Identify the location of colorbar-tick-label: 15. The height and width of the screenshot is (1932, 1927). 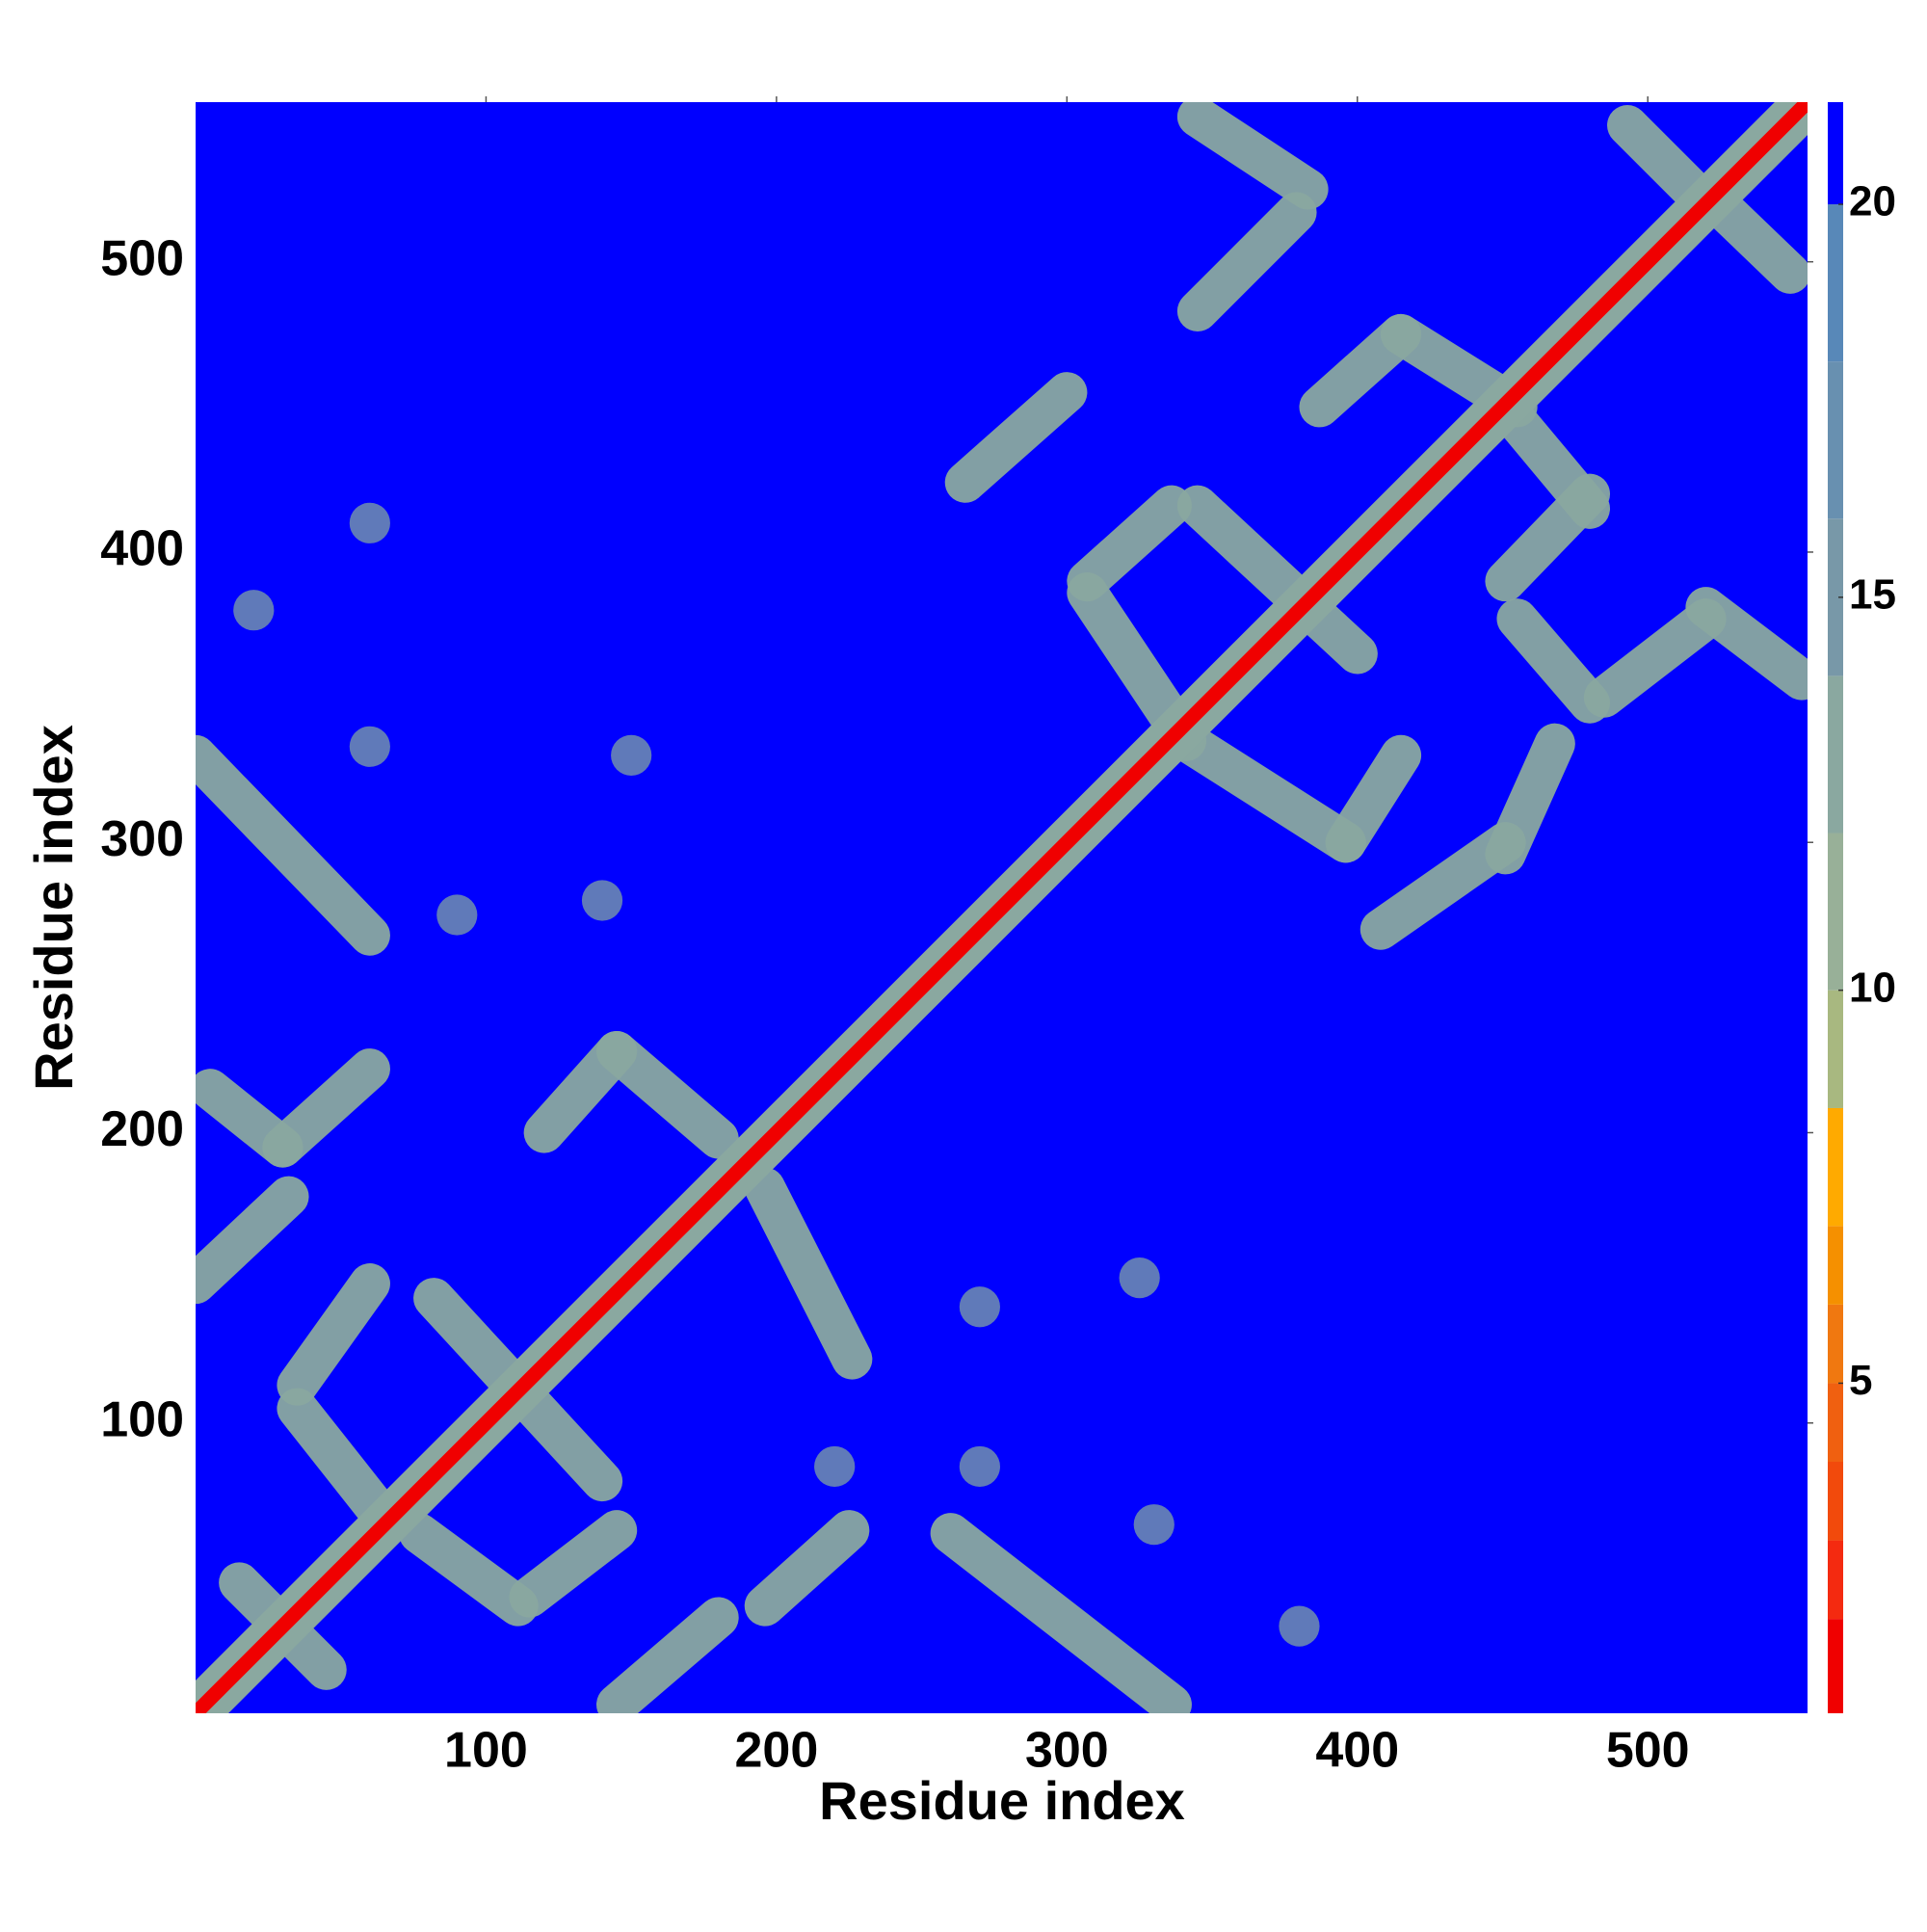
(1873, 594).